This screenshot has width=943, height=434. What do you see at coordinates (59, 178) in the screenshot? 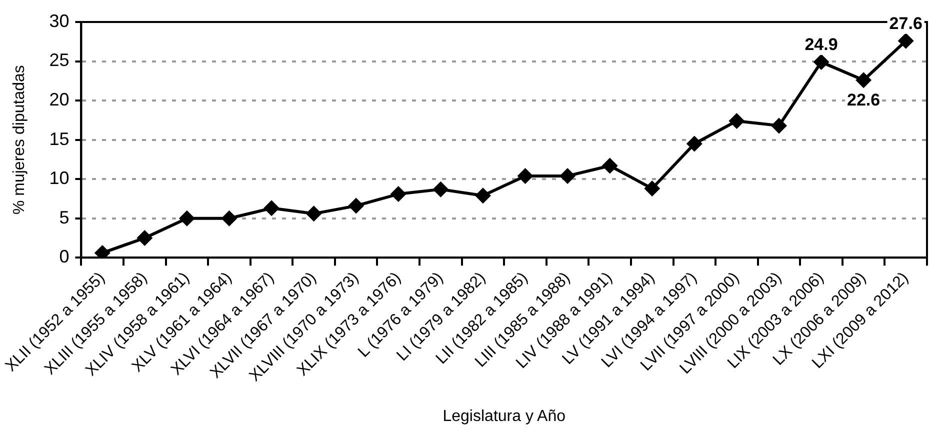
I see `y-tick-label: 10` at bounding box center [59, 178].